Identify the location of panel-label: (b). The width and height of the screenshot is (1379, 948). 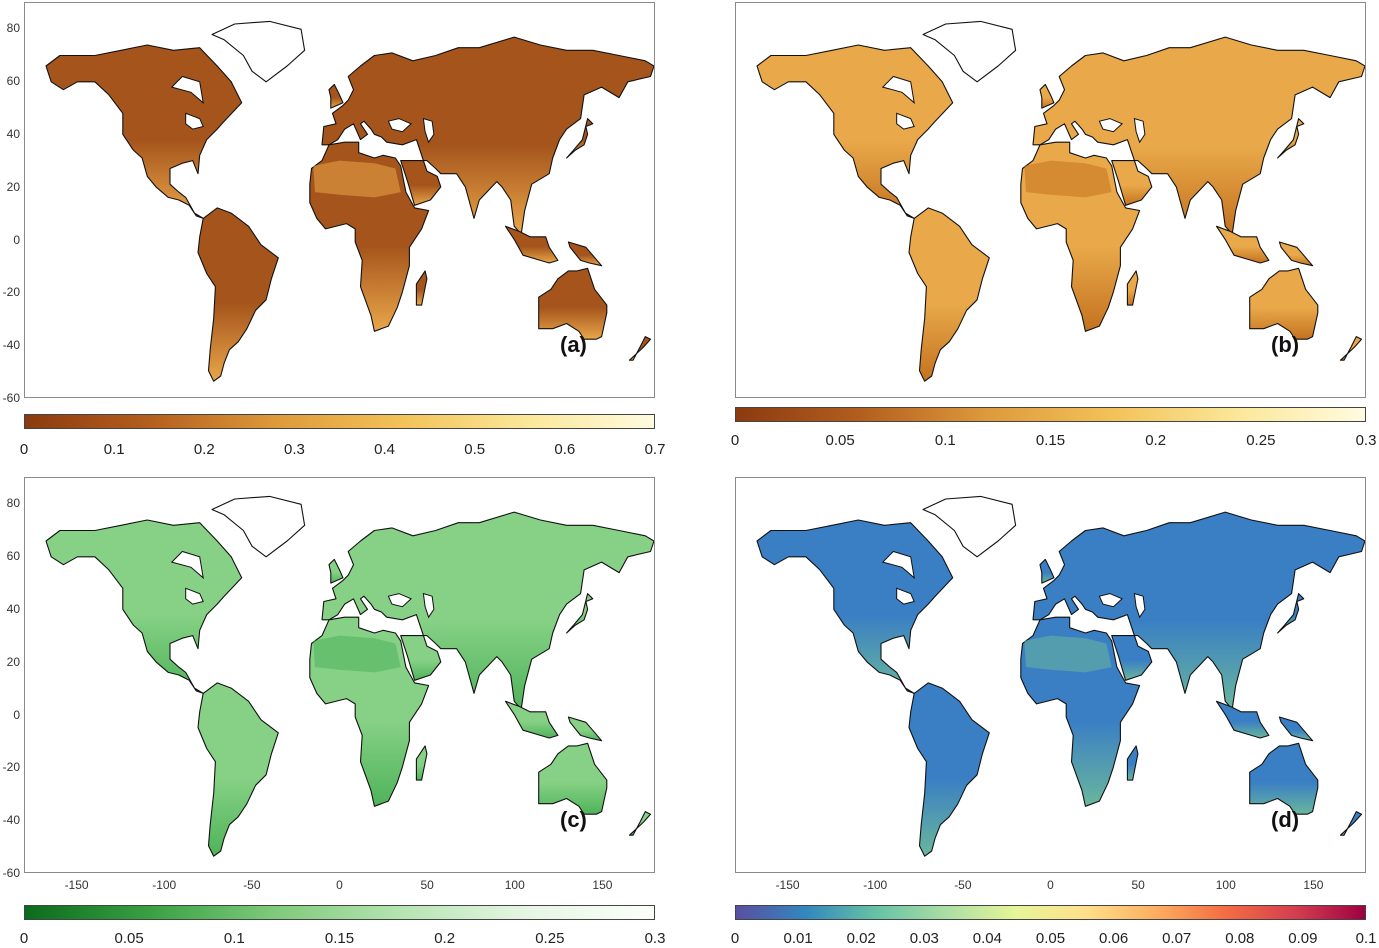
(1285, 344).